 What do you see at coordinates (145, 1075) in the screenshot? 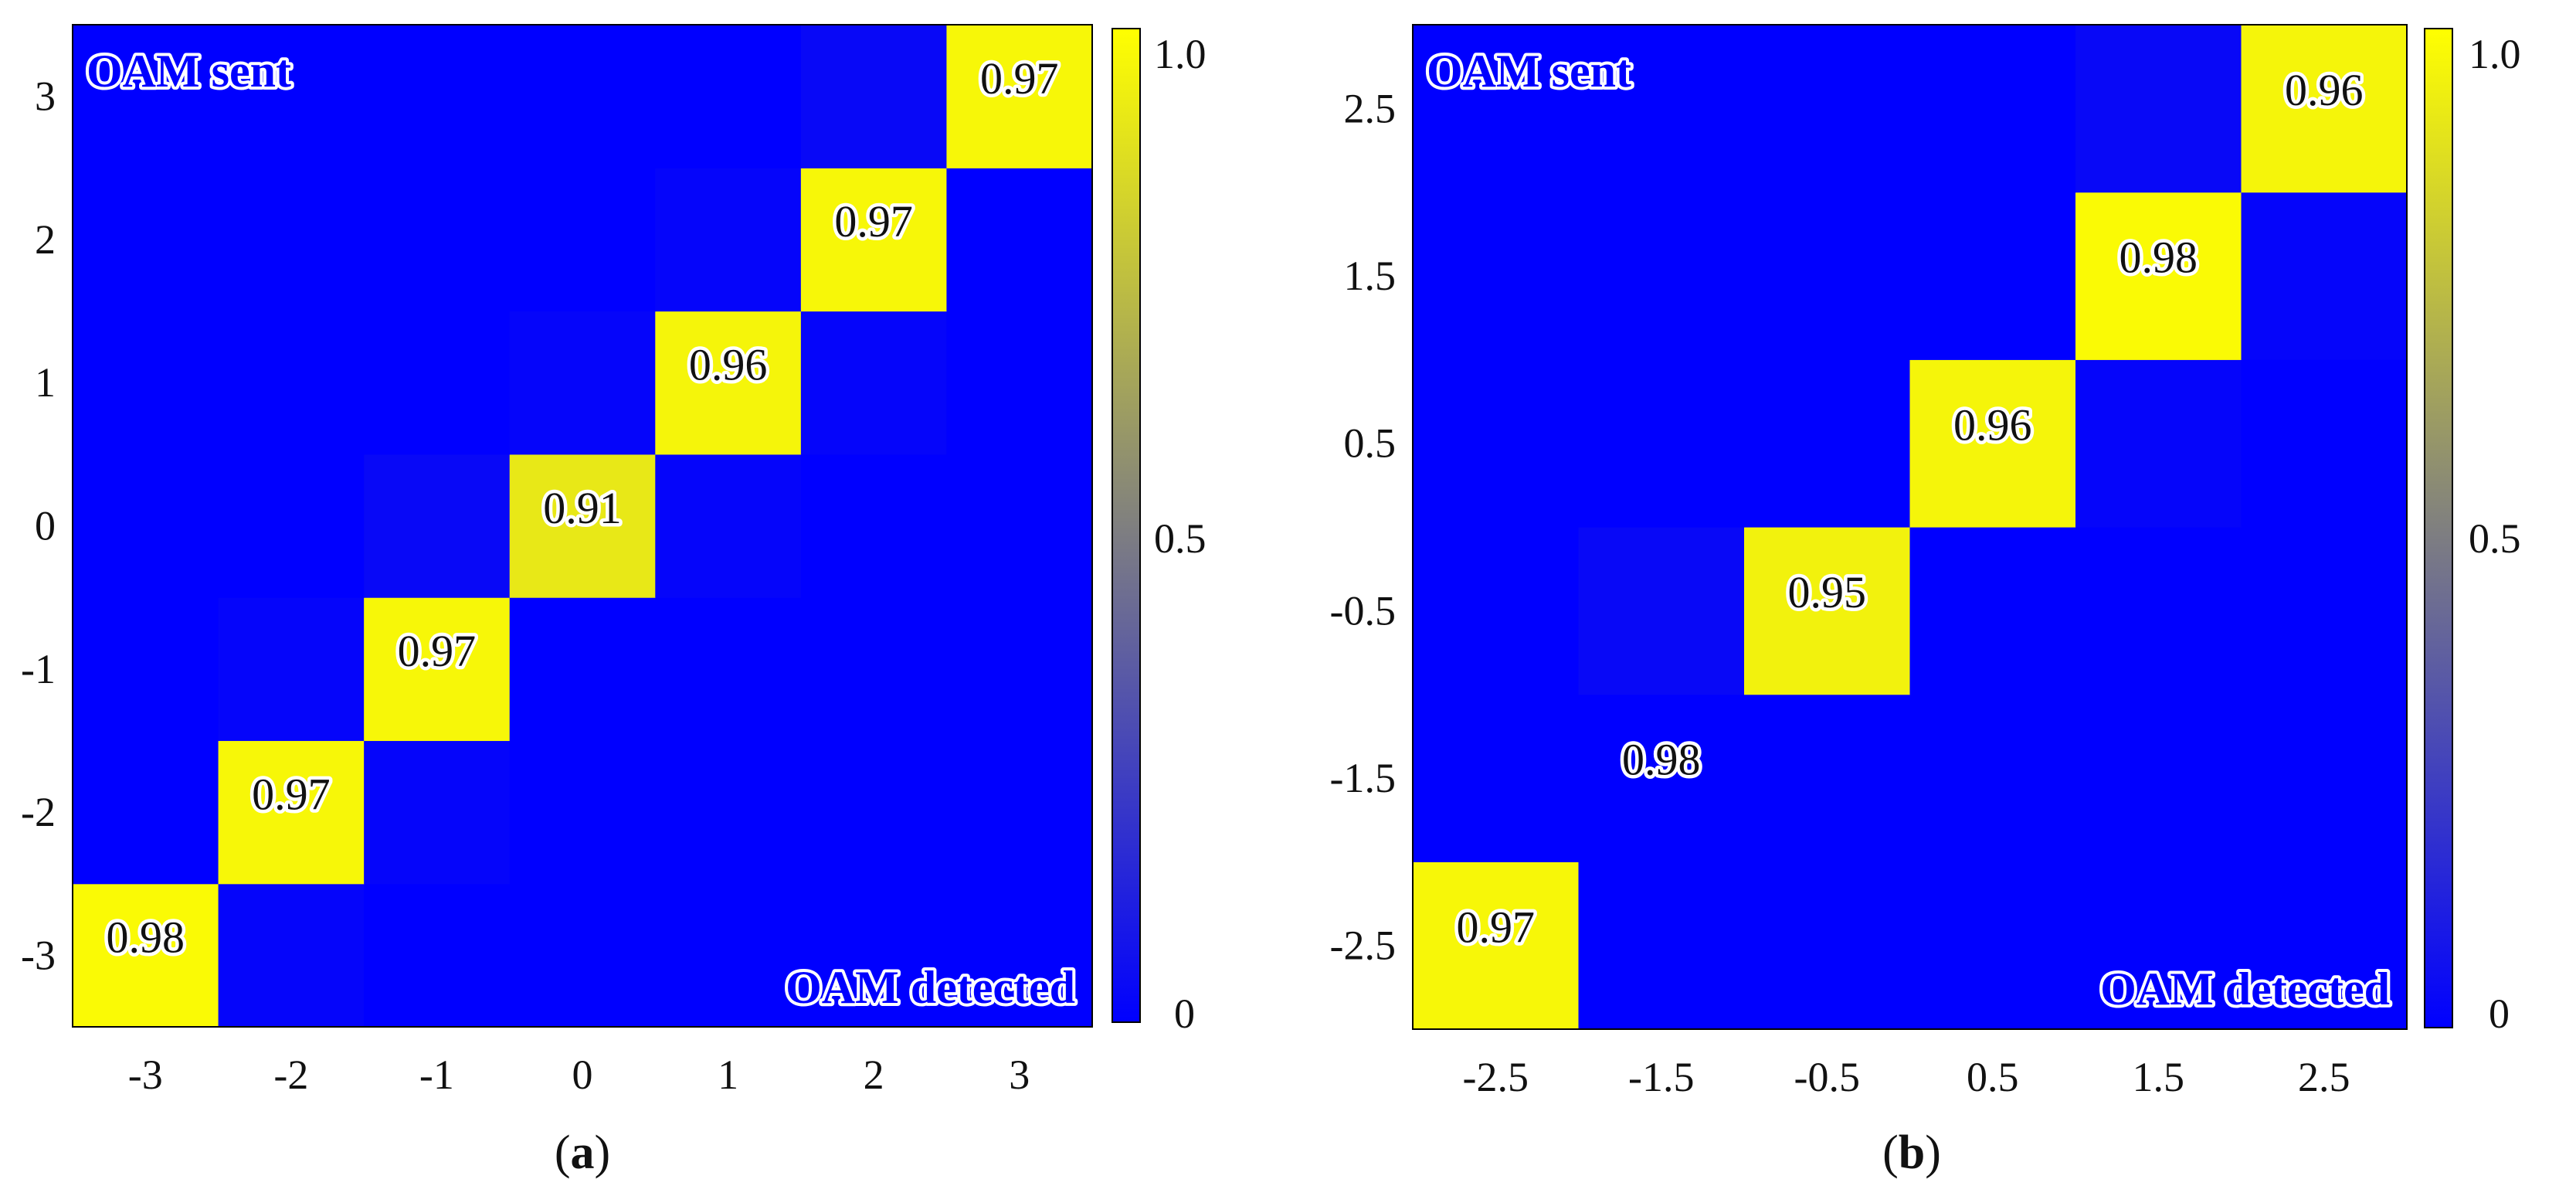
I see `x-tick-label: -3` at bounding box center [145, 1075].